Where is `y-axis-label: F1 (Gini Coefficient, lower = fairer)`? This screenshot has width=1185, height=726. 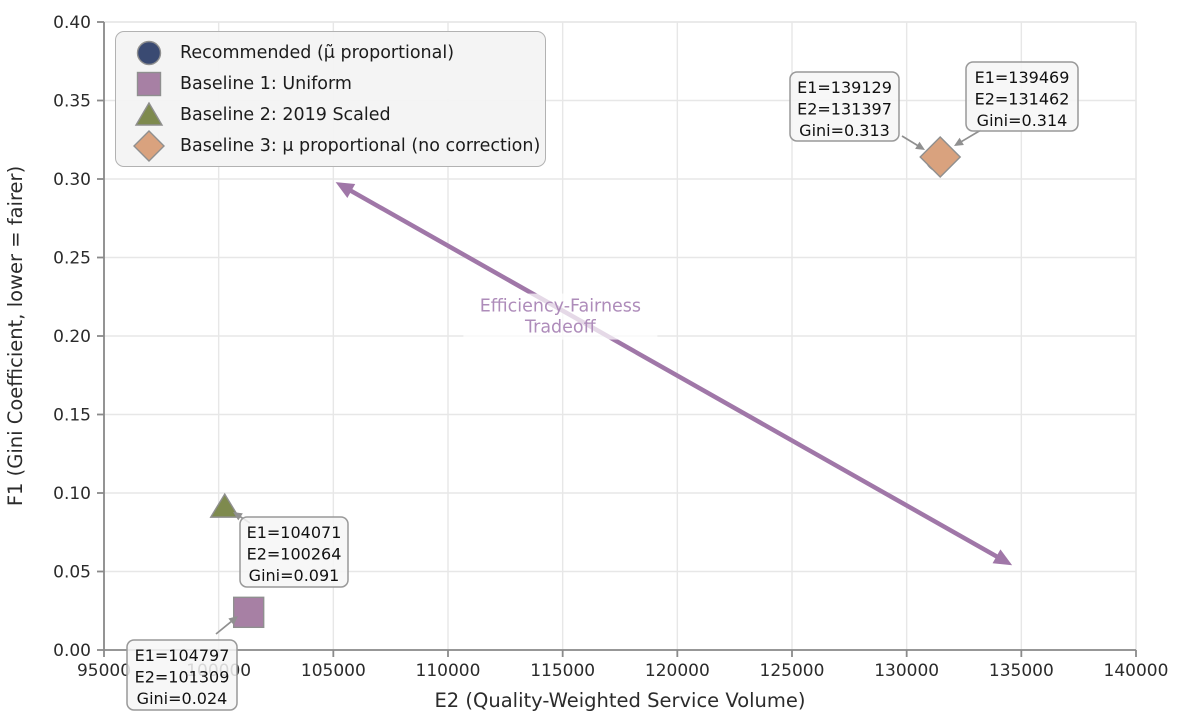 y-axis-label: F1 (Gini Coefficient, lower = fairer) is located at coordinates (15, 336).